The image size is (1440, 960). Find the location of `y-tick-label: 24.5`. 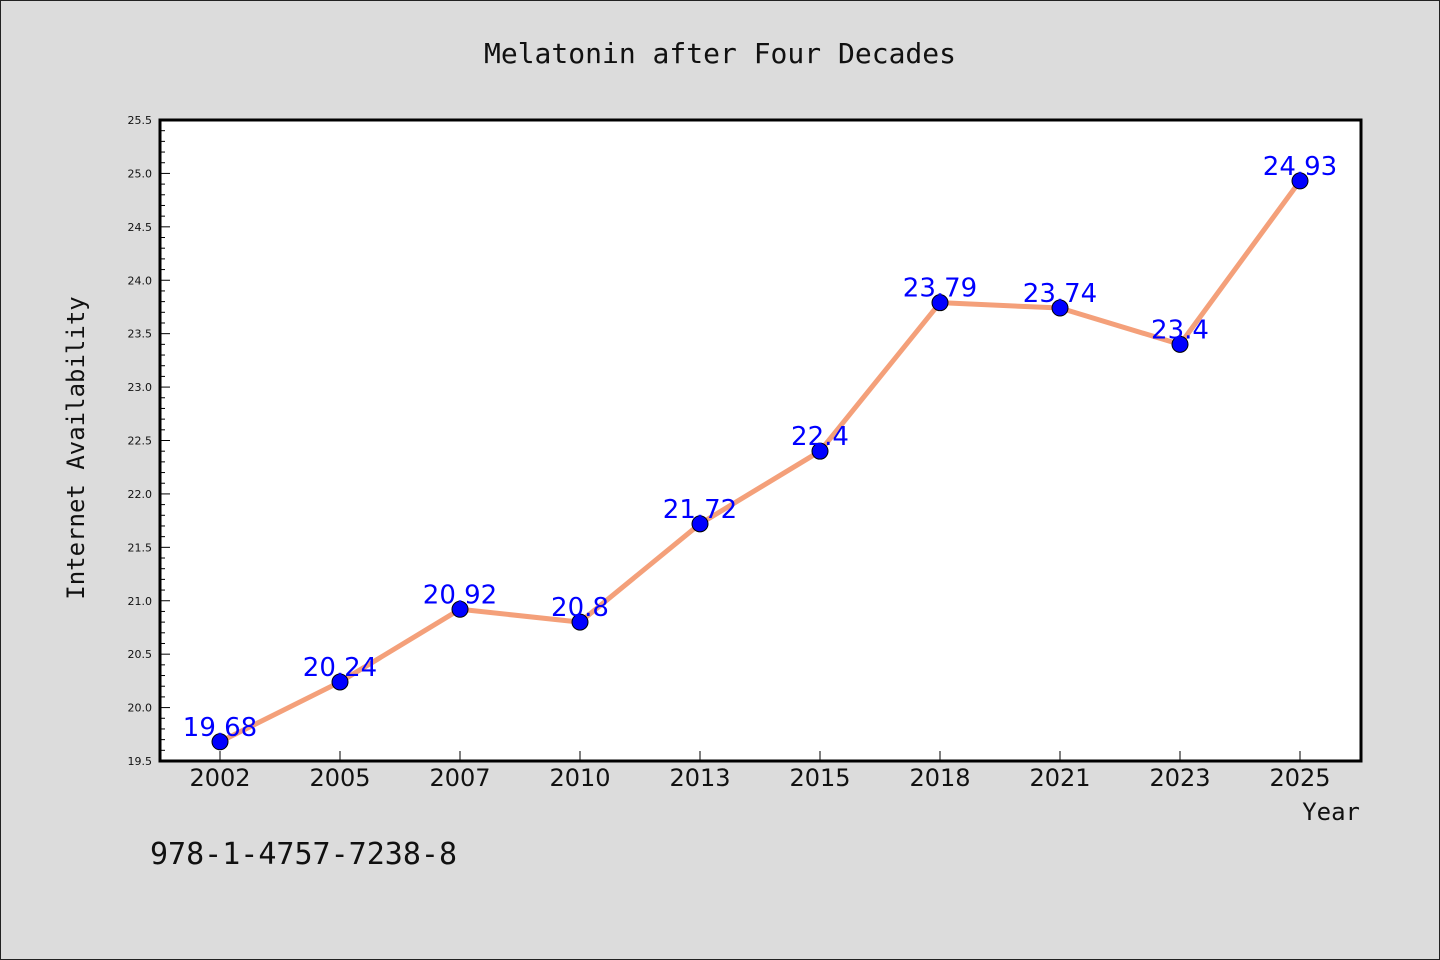

y-tick-label: 24.5 is located at coordinates (140, 227).